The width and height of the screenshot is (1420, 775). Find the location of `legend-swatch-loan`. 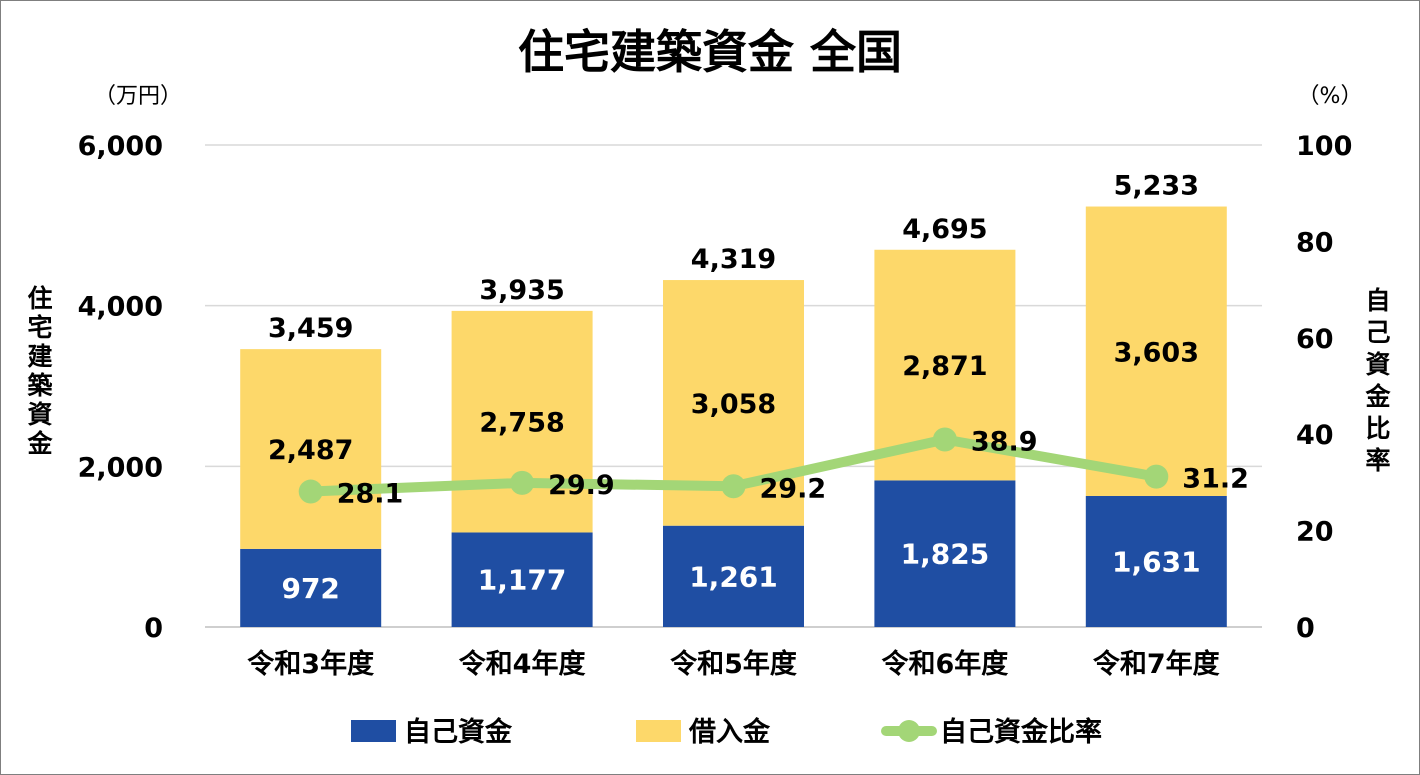

legend-swatch-loan is located at coordinates (658, 731).